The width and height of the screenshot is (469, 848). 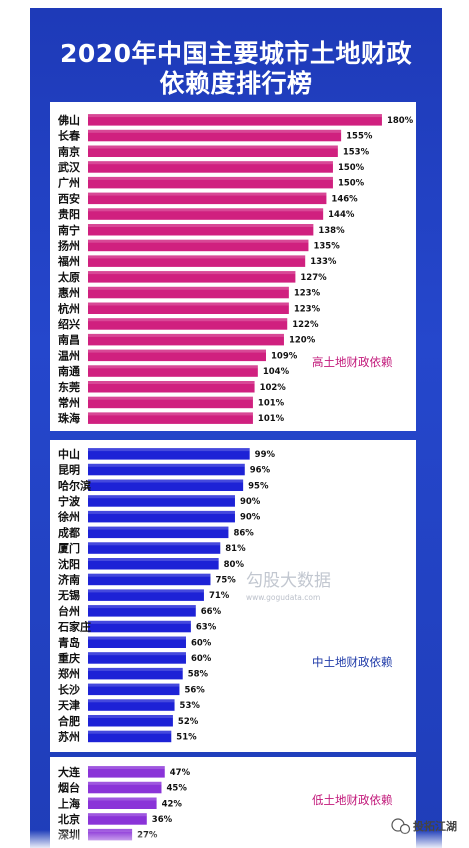 What do you see at coordinates (69, 418) in the screenshot?
I see `category-label: 珠海` at bounding box center [69, 418].